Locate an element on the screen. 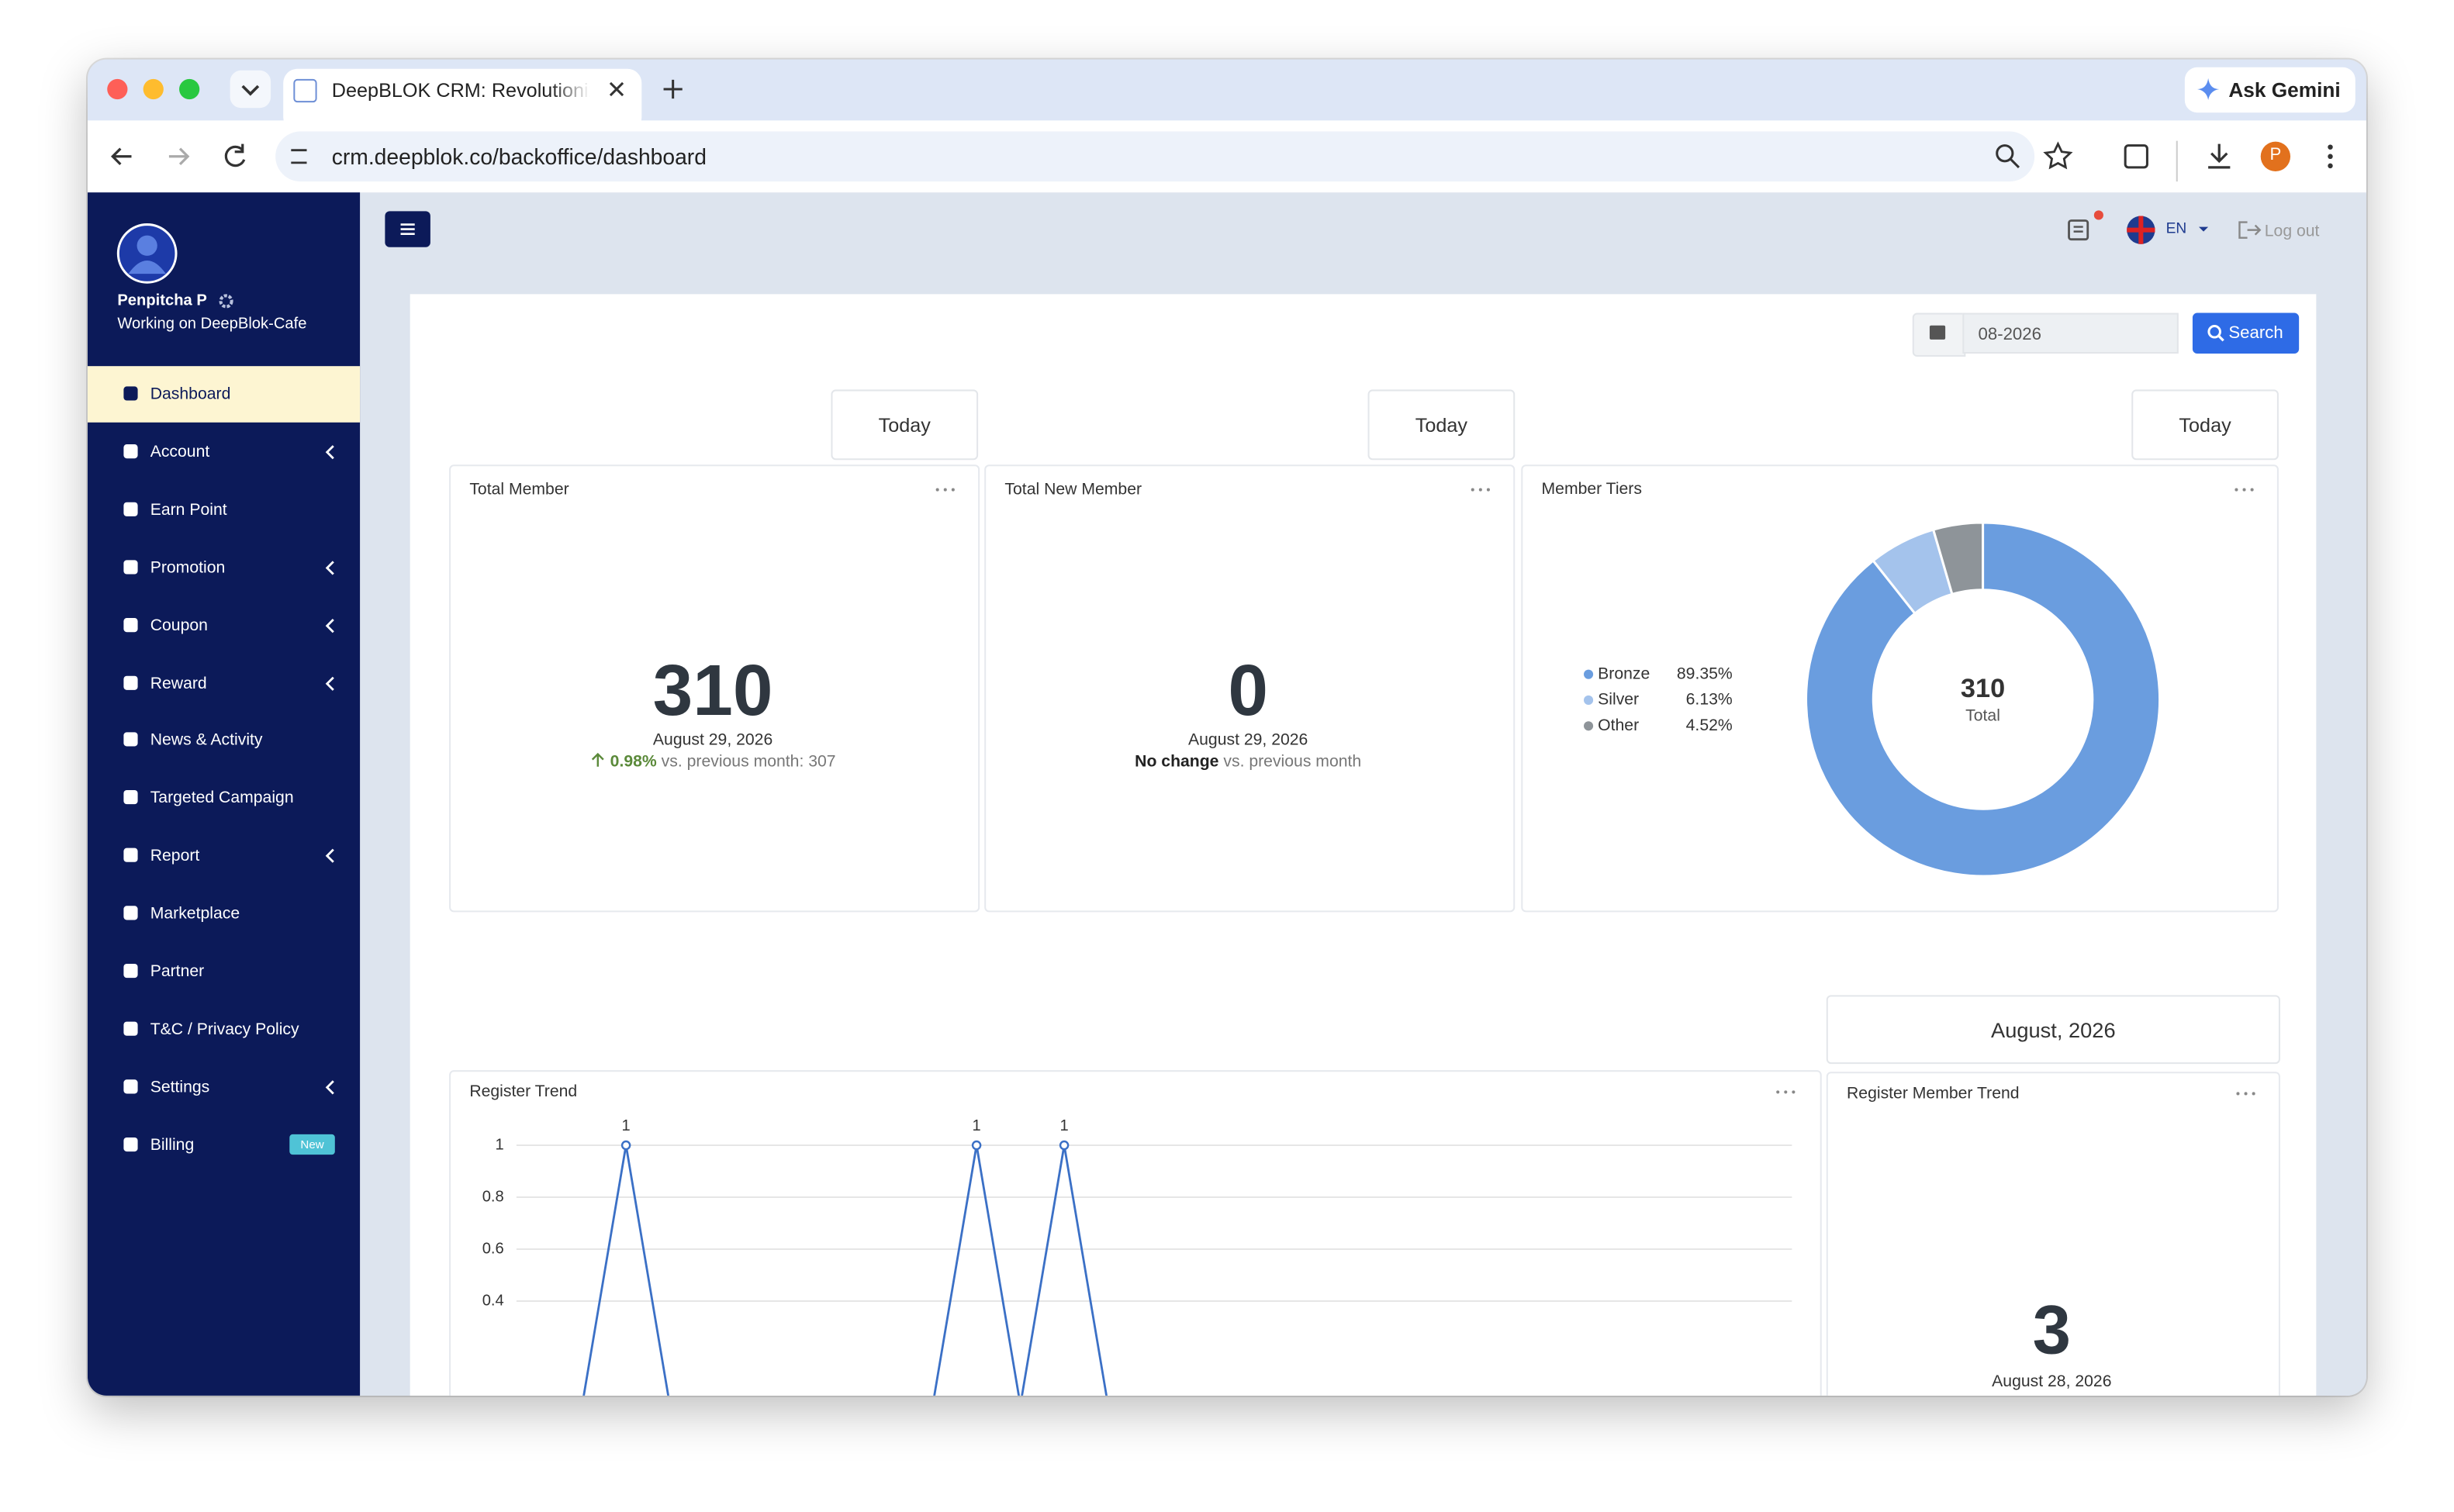 The image size is (2454, 1512). legend-value: 89.35% is located at coordinates (1705, 673).